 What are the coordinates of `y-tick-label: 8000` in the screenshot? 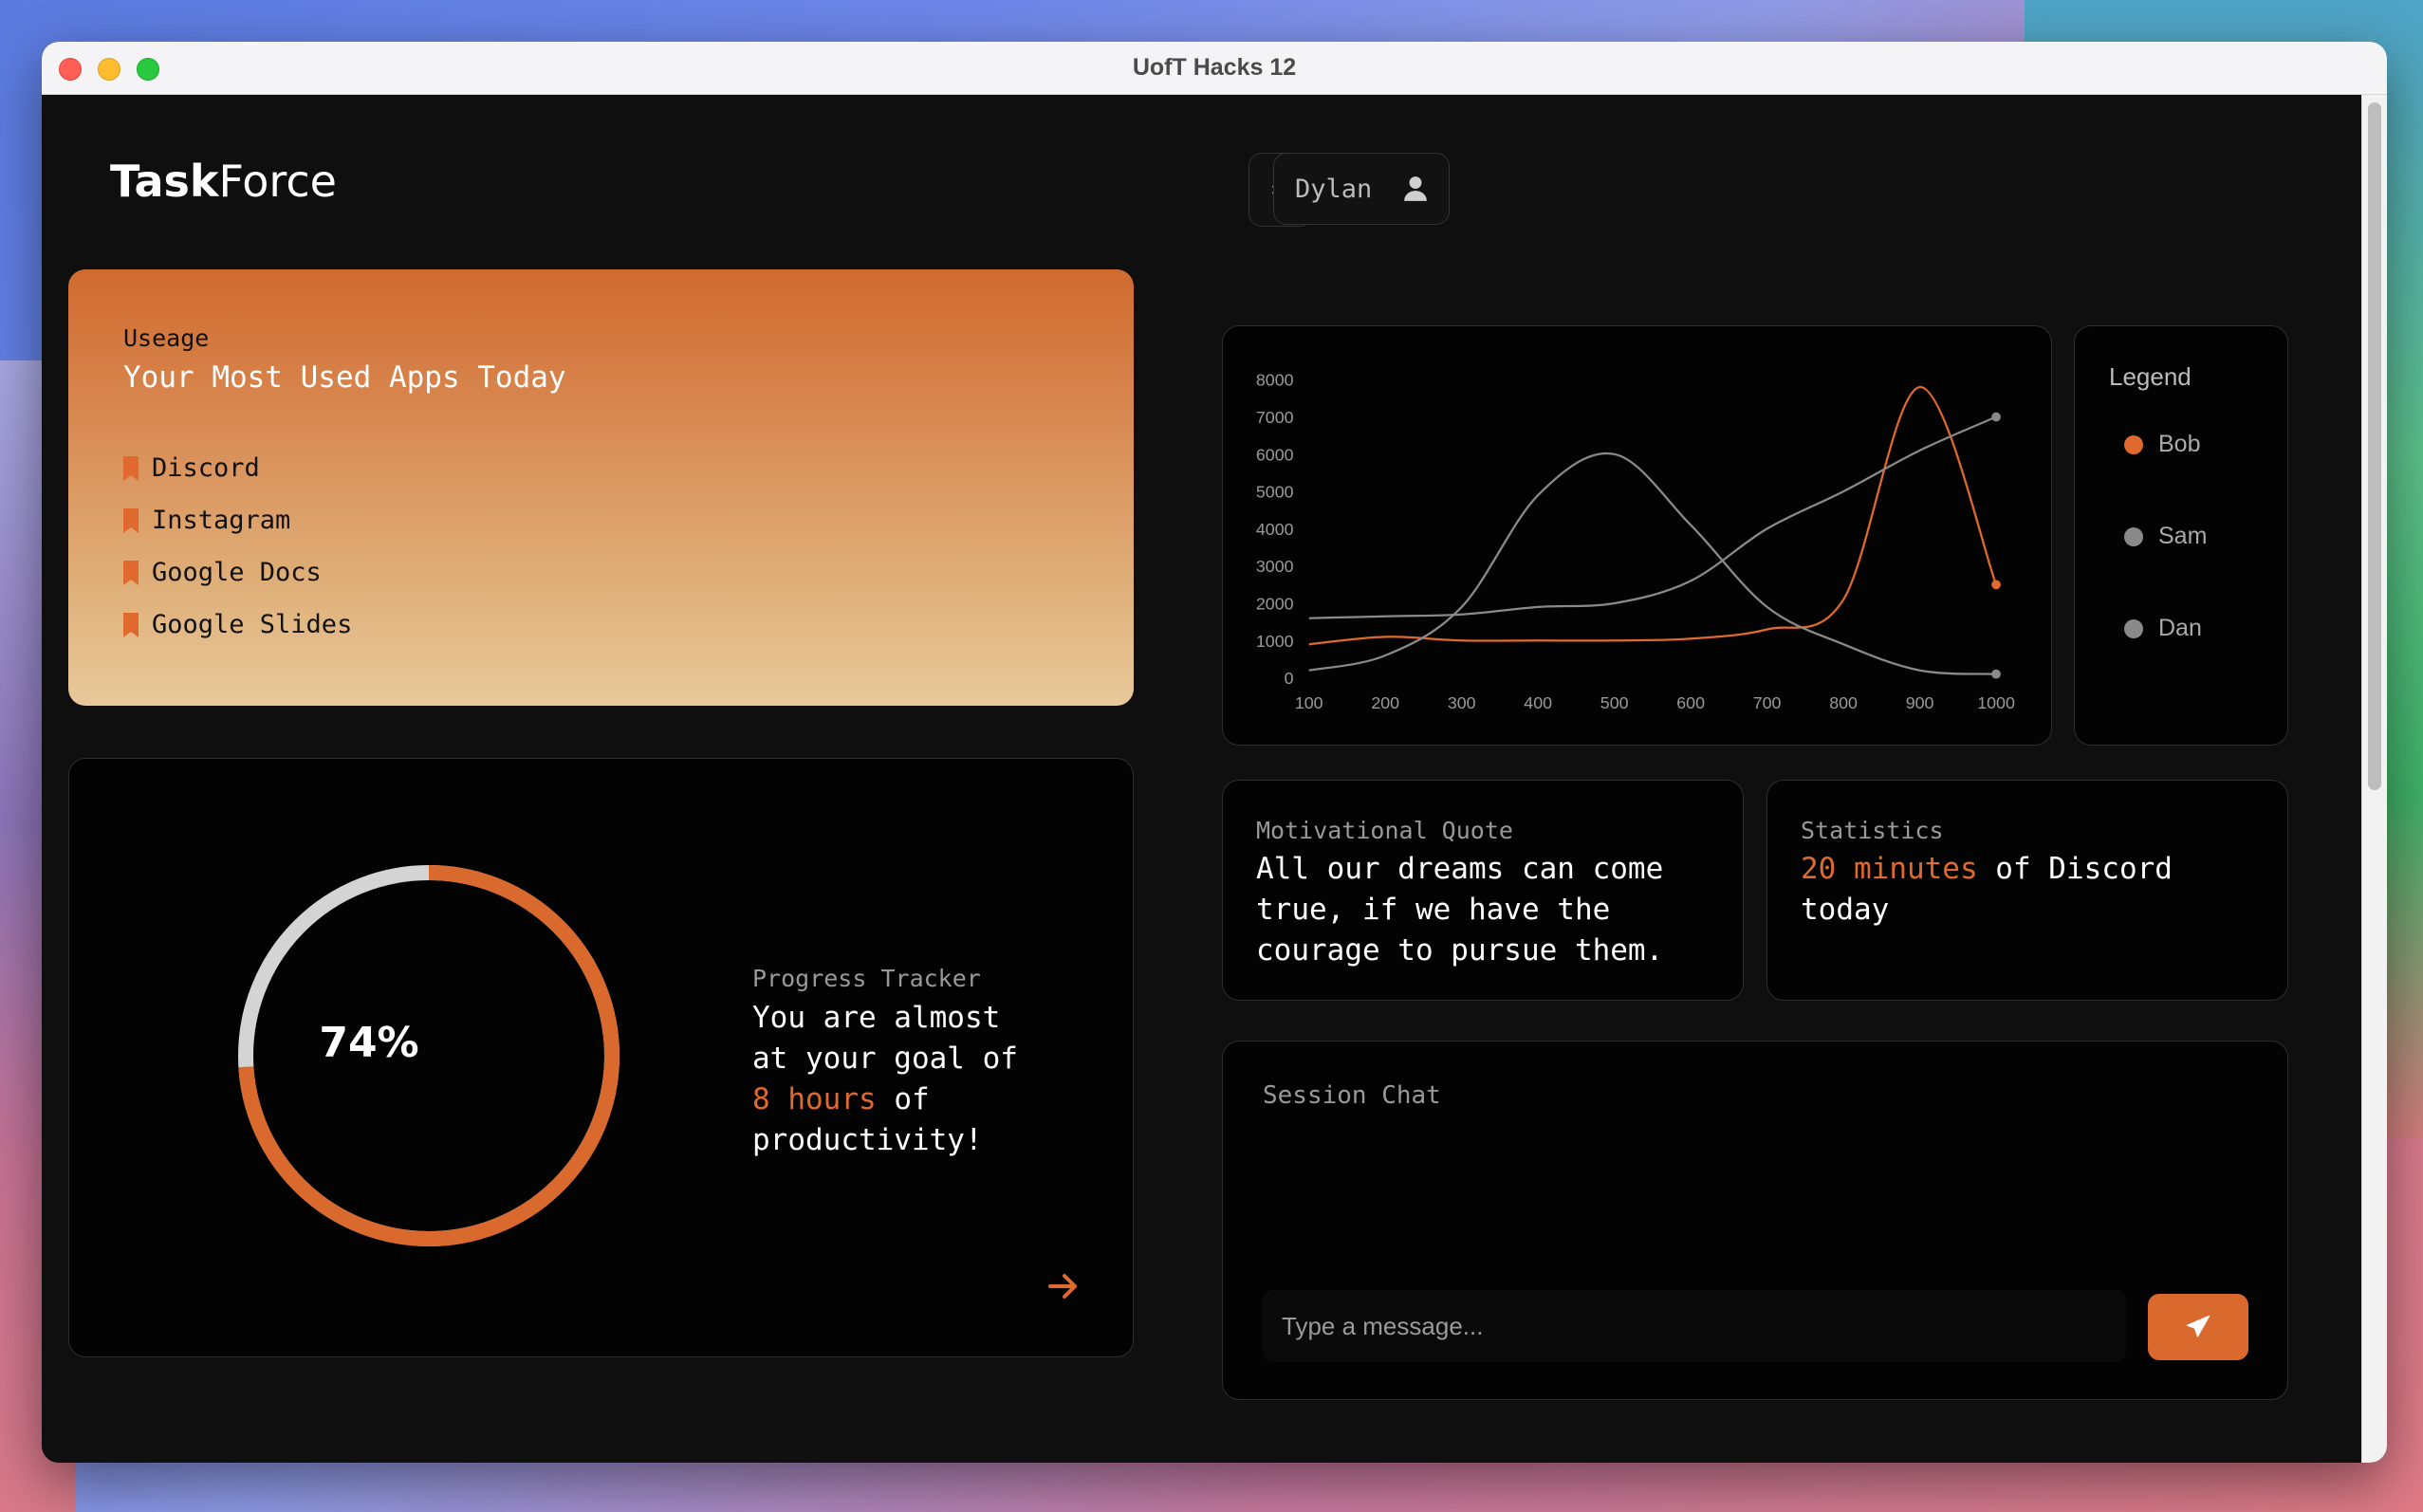 It's located at (1275, 380).